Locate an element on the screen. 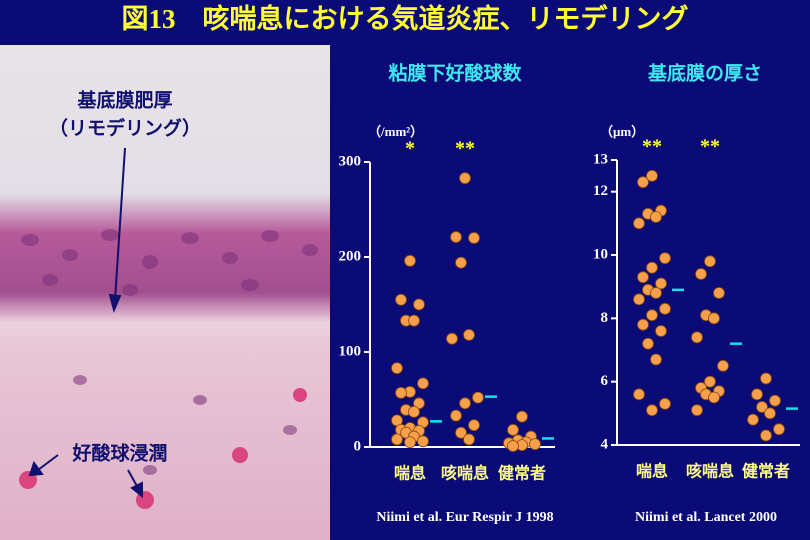 The image size is (810, 540). y-tick-label: 10 is located at coordinates (600, 254).